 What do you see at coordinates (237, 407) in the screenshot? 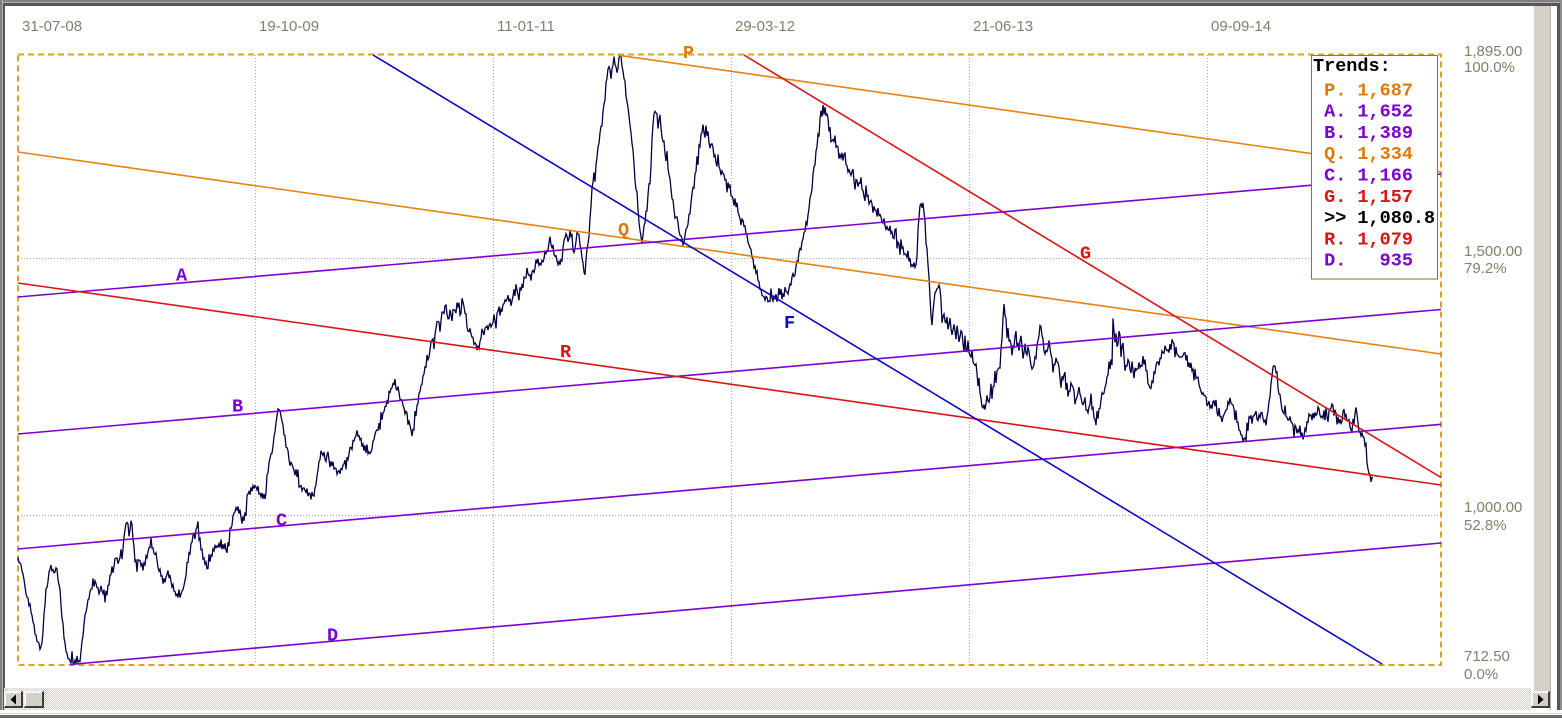
I see `svg-text: B` at bounding box center [237, 407].